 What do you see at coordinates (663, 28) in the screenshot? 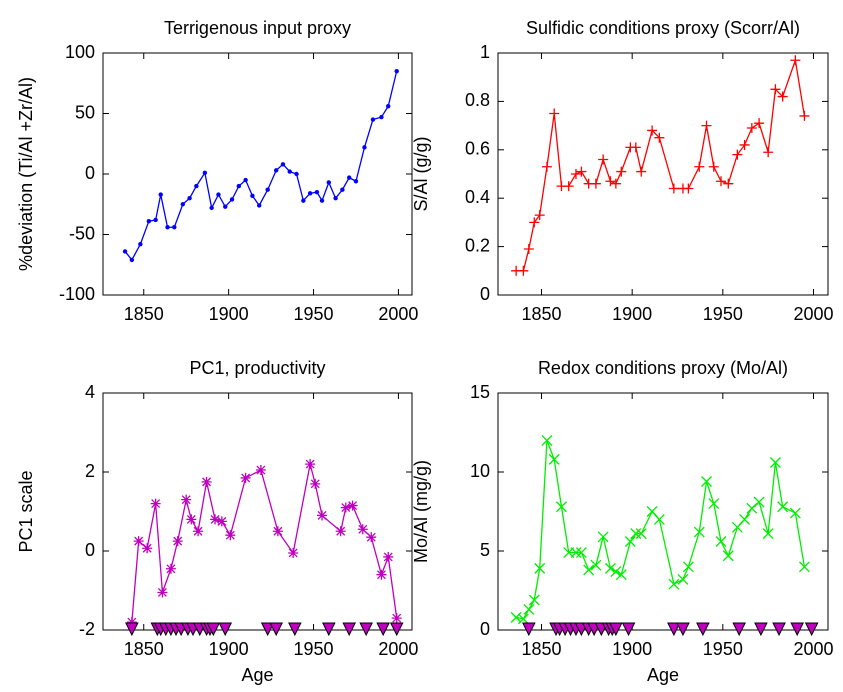
I see `panel-title: Sulfidic conditions proxy (Scorr/Al)` at bounding box center [663, 28].